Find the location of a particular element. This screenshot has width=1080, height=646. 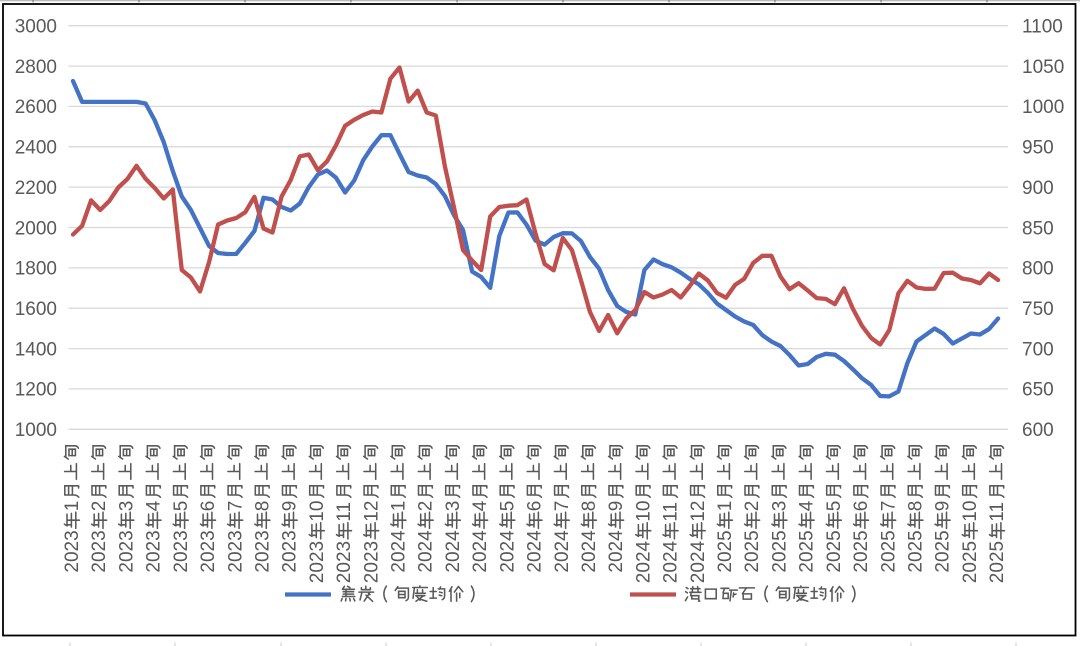

svg-text: 1800 is located at coordinates (36, 269).